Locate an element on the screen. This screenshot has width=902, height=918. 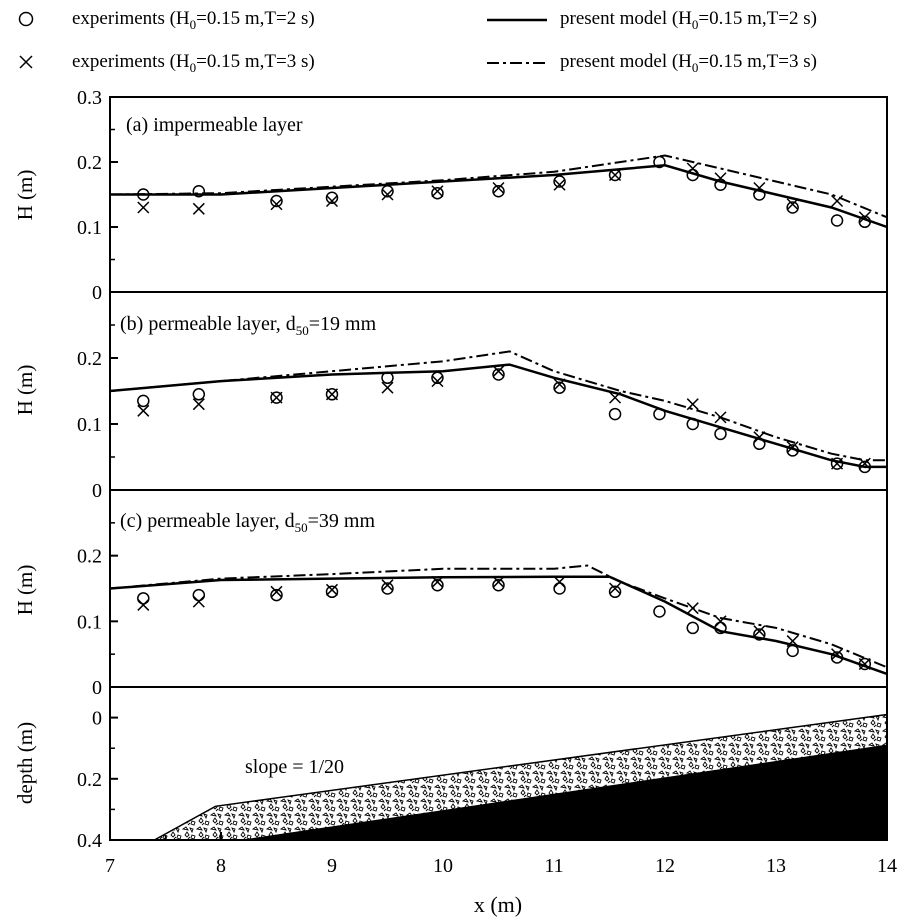
svg-text:present model (H0=0.15 m,T=3 s: present model (H0=0.15 m,T=3 s) is located at coordinates (688, 63).